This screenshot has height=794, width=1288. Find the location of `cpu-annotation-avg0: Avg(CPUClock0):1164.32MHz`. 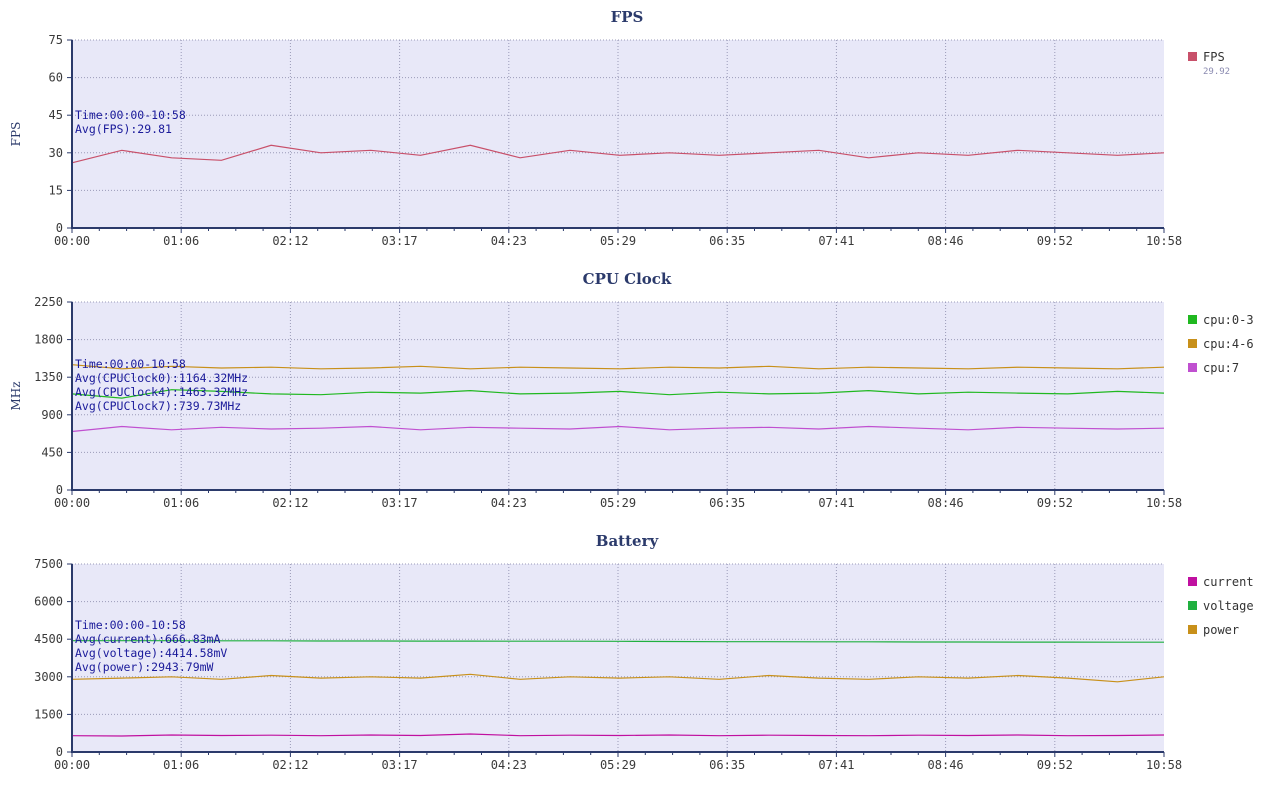

cpu-annotation-avg0: Avg(CPUClock0):1164.32MHz is located at coordinates (161, 378).